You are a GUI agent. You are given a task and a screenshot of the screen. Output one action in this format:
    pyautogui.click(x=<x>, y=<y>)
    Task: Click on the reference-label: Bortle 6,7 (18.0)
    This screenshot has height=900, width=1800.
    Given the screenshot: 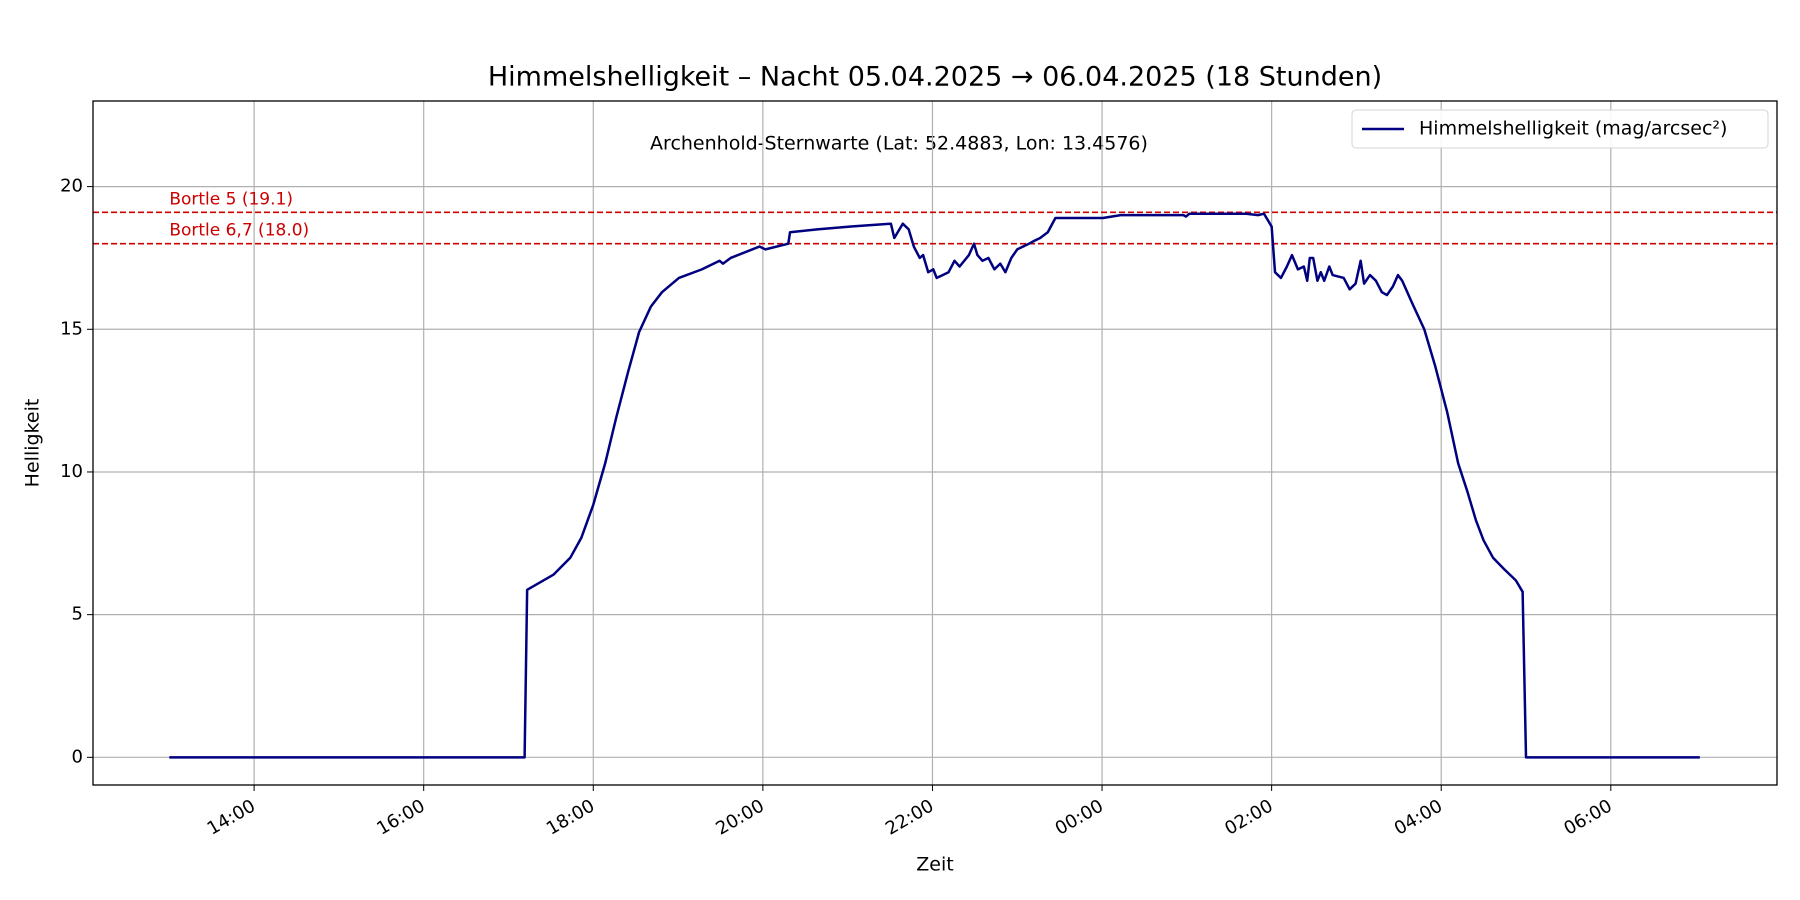 What is the action you would take?
    pyautogui.click(x=239, y=231)
    